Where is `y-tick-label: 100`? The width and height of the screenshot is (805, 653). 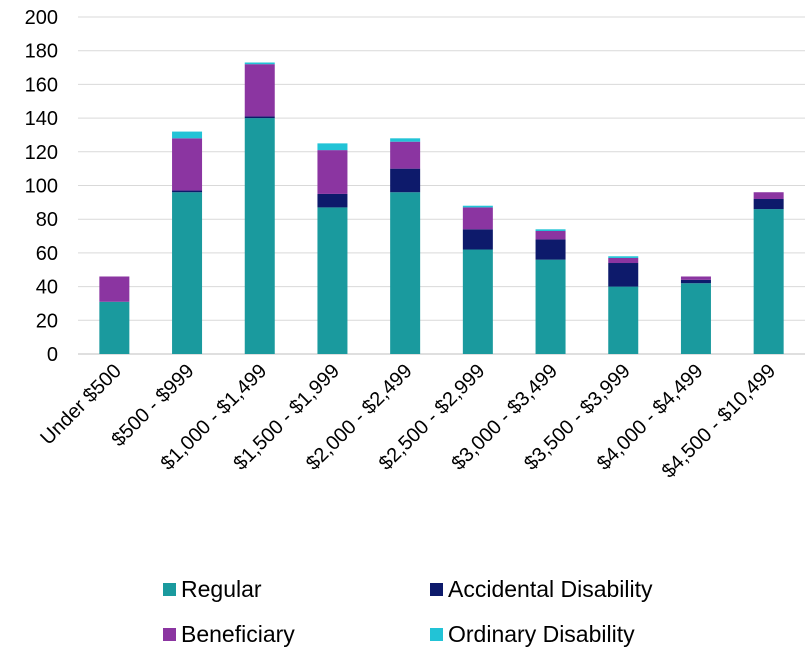
y-tick-label: 100 is located at coordinates (41, 187).